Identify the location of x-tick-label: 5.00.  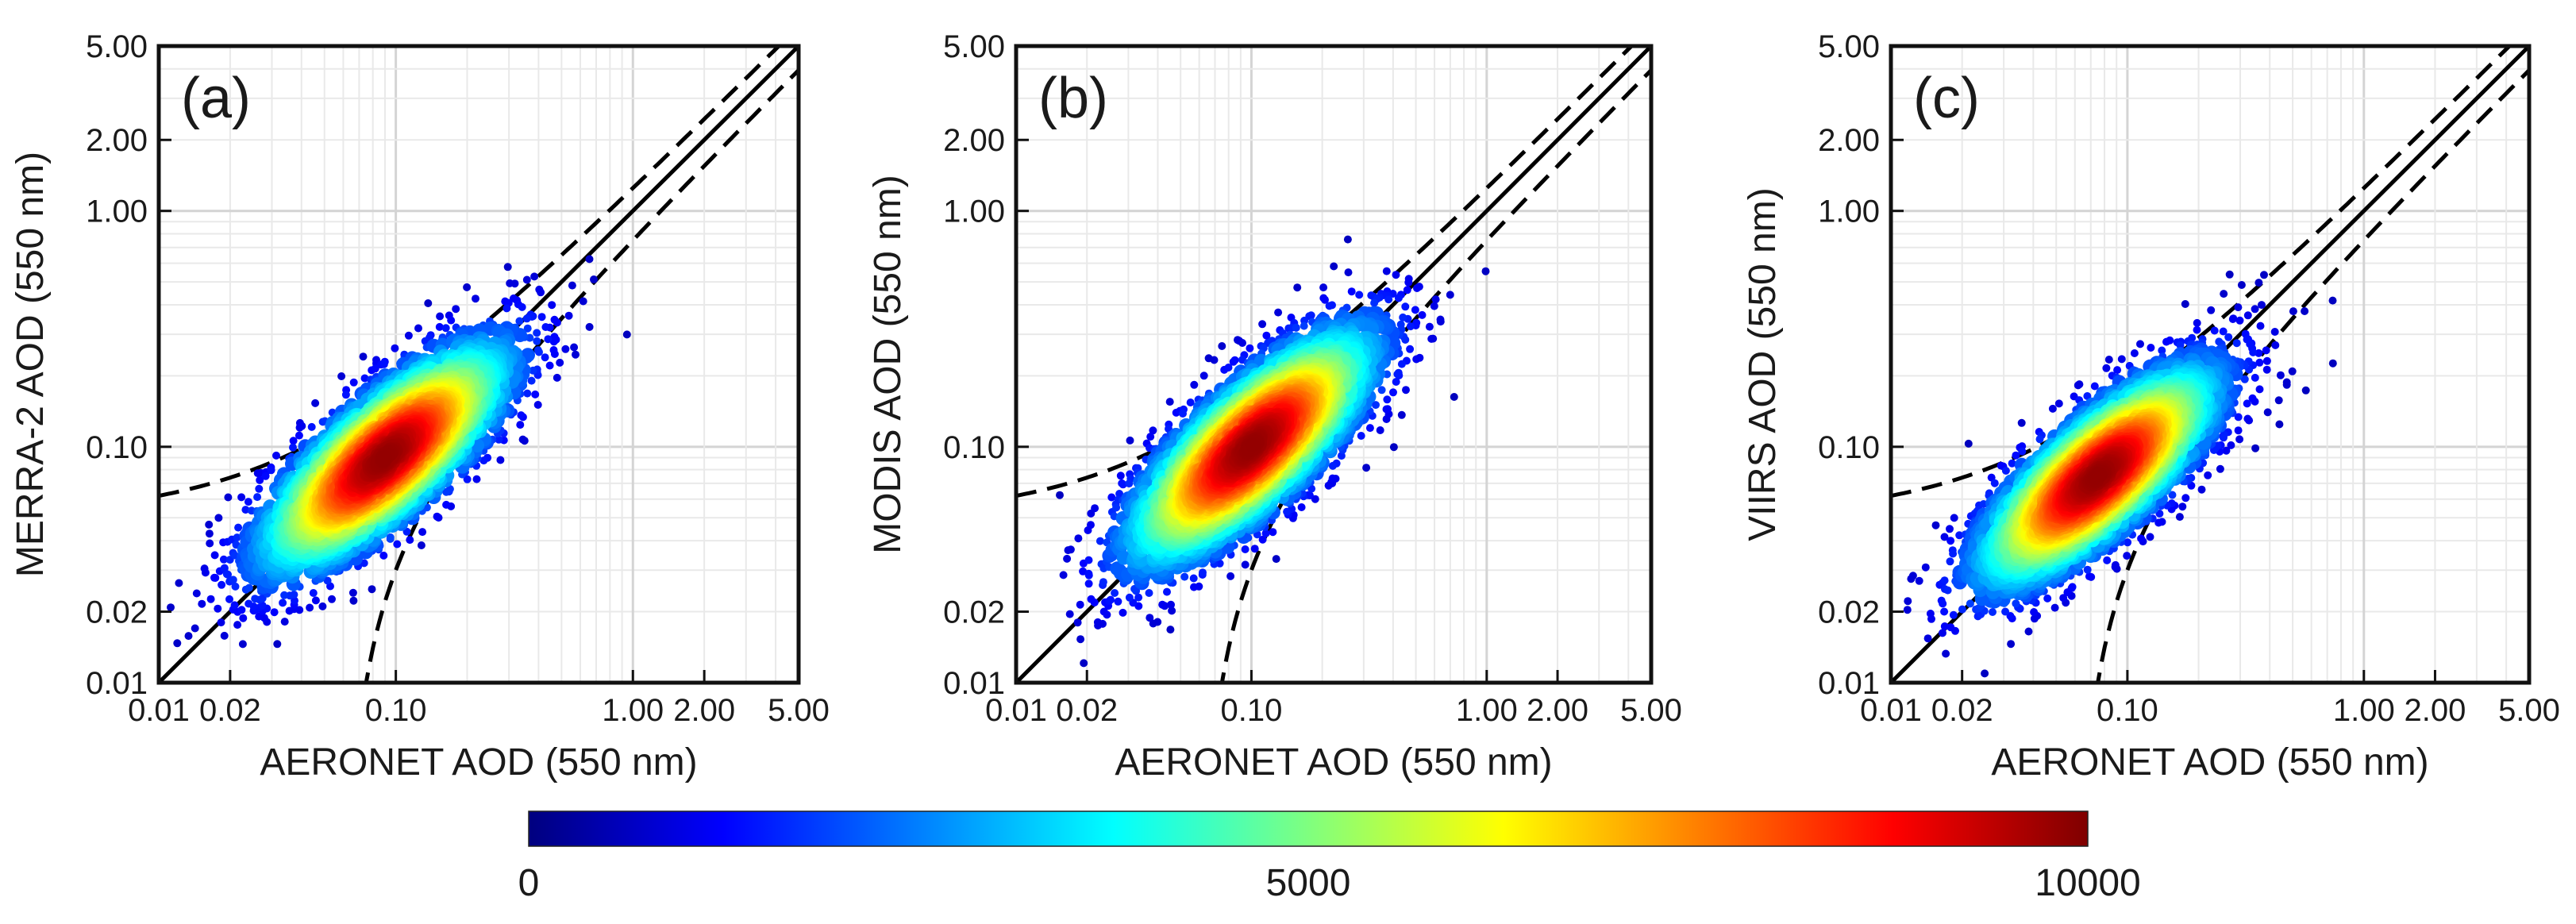
(799, 710).